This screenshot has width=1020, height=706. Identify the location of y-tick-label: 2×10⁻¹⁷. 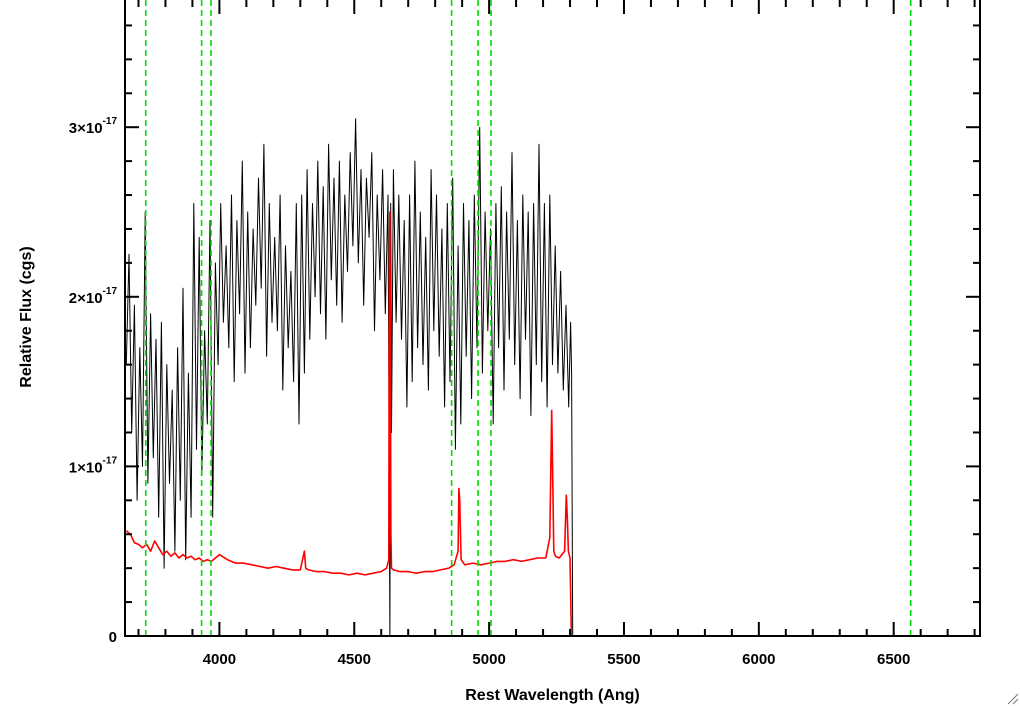
(93, 296).